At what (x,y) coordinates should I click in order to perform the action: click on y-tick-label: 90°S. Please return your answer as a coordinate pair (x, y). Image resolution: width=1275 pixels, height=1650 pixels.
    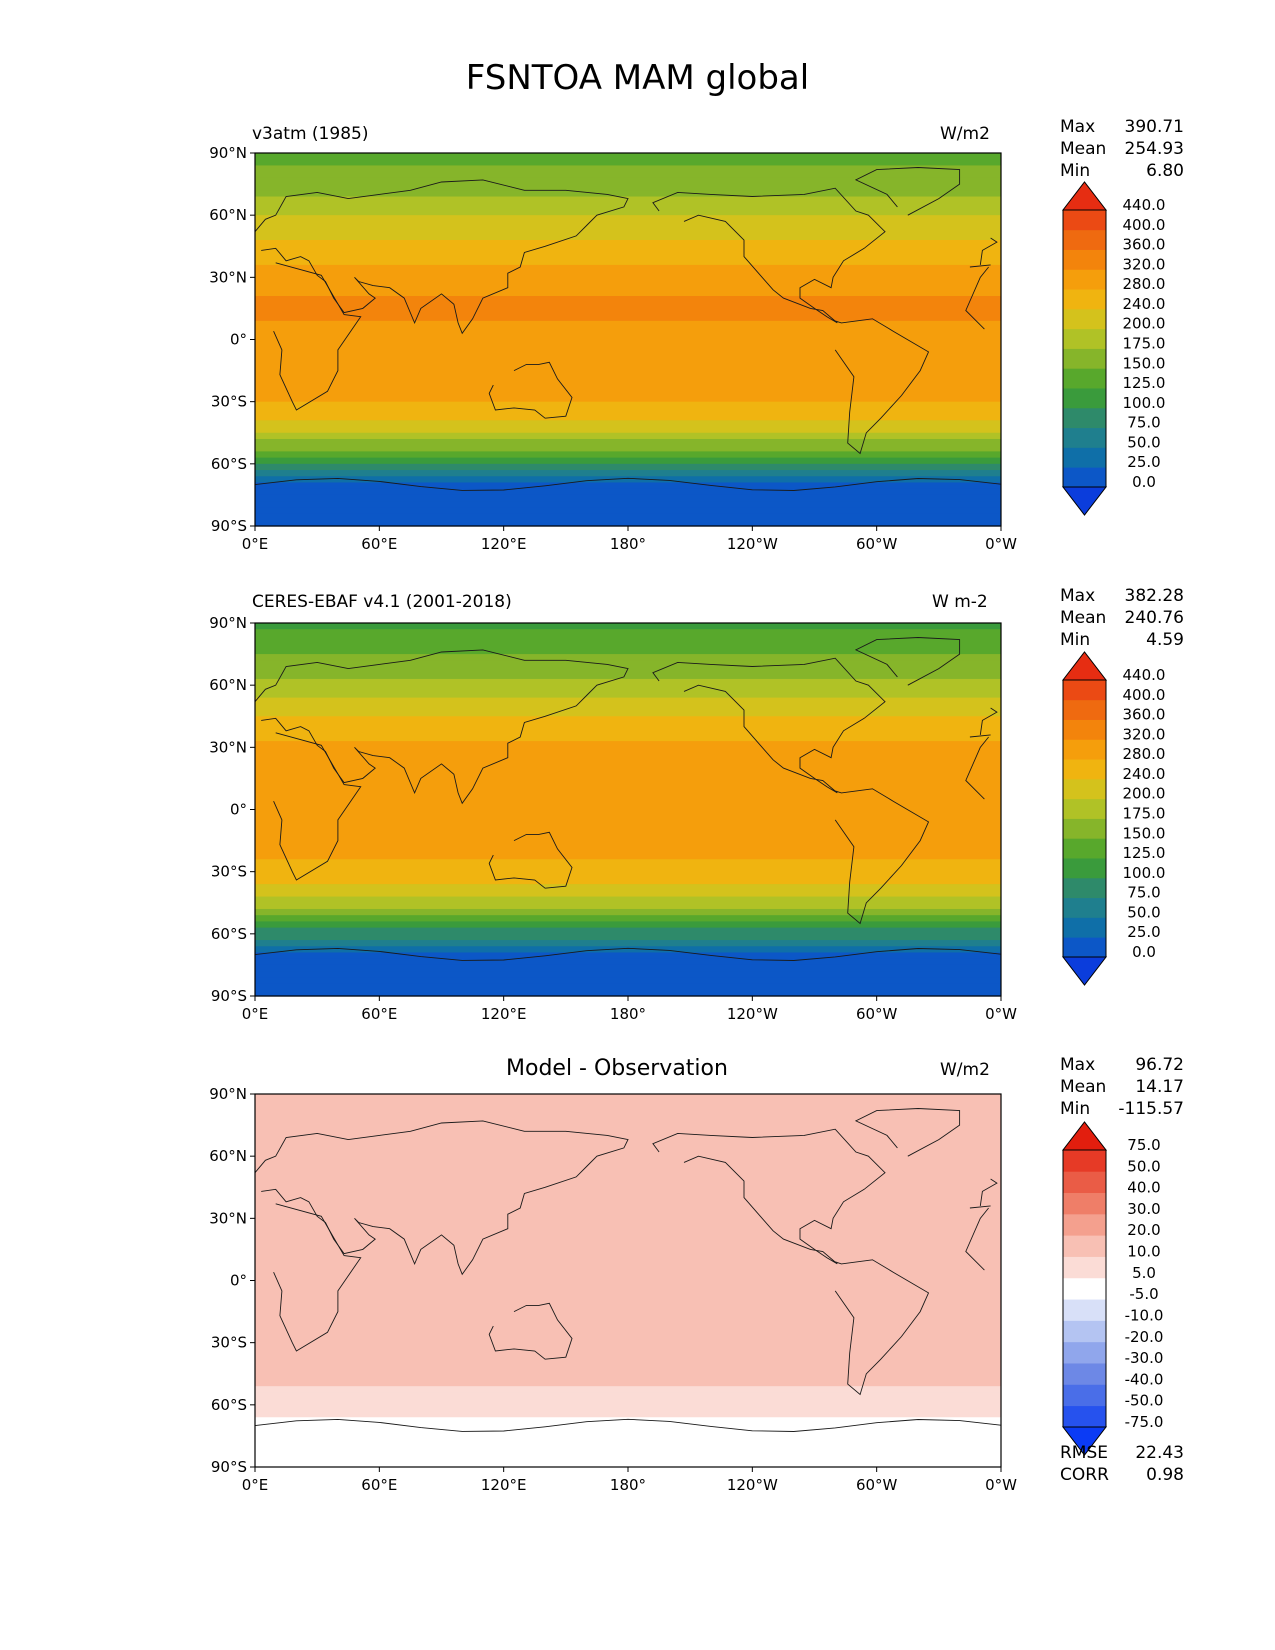
    Looking at the image, I should click on (229, 1467).